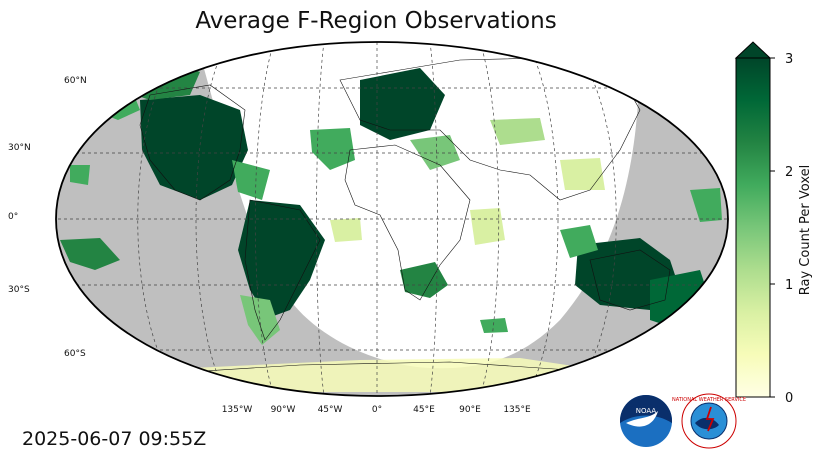  What do you see at coordinates (283, 410) in the screenshot?
I see `lon-label: 90°W` at bounding box center [283, 410].